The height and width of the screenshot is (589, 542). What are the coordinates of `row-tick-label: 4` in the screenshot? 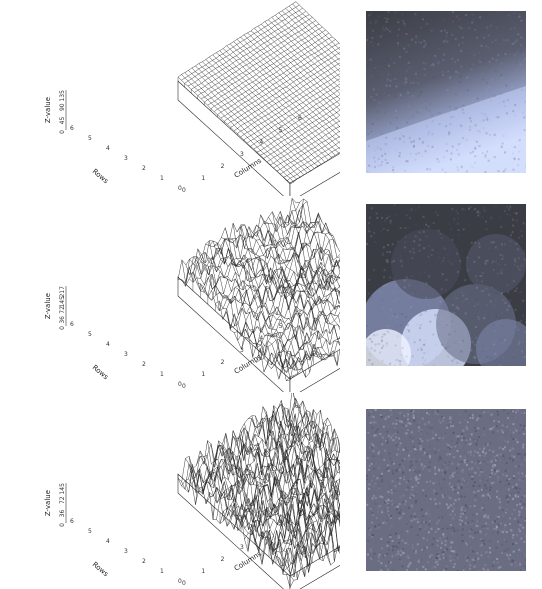 It's located at (108, 344).